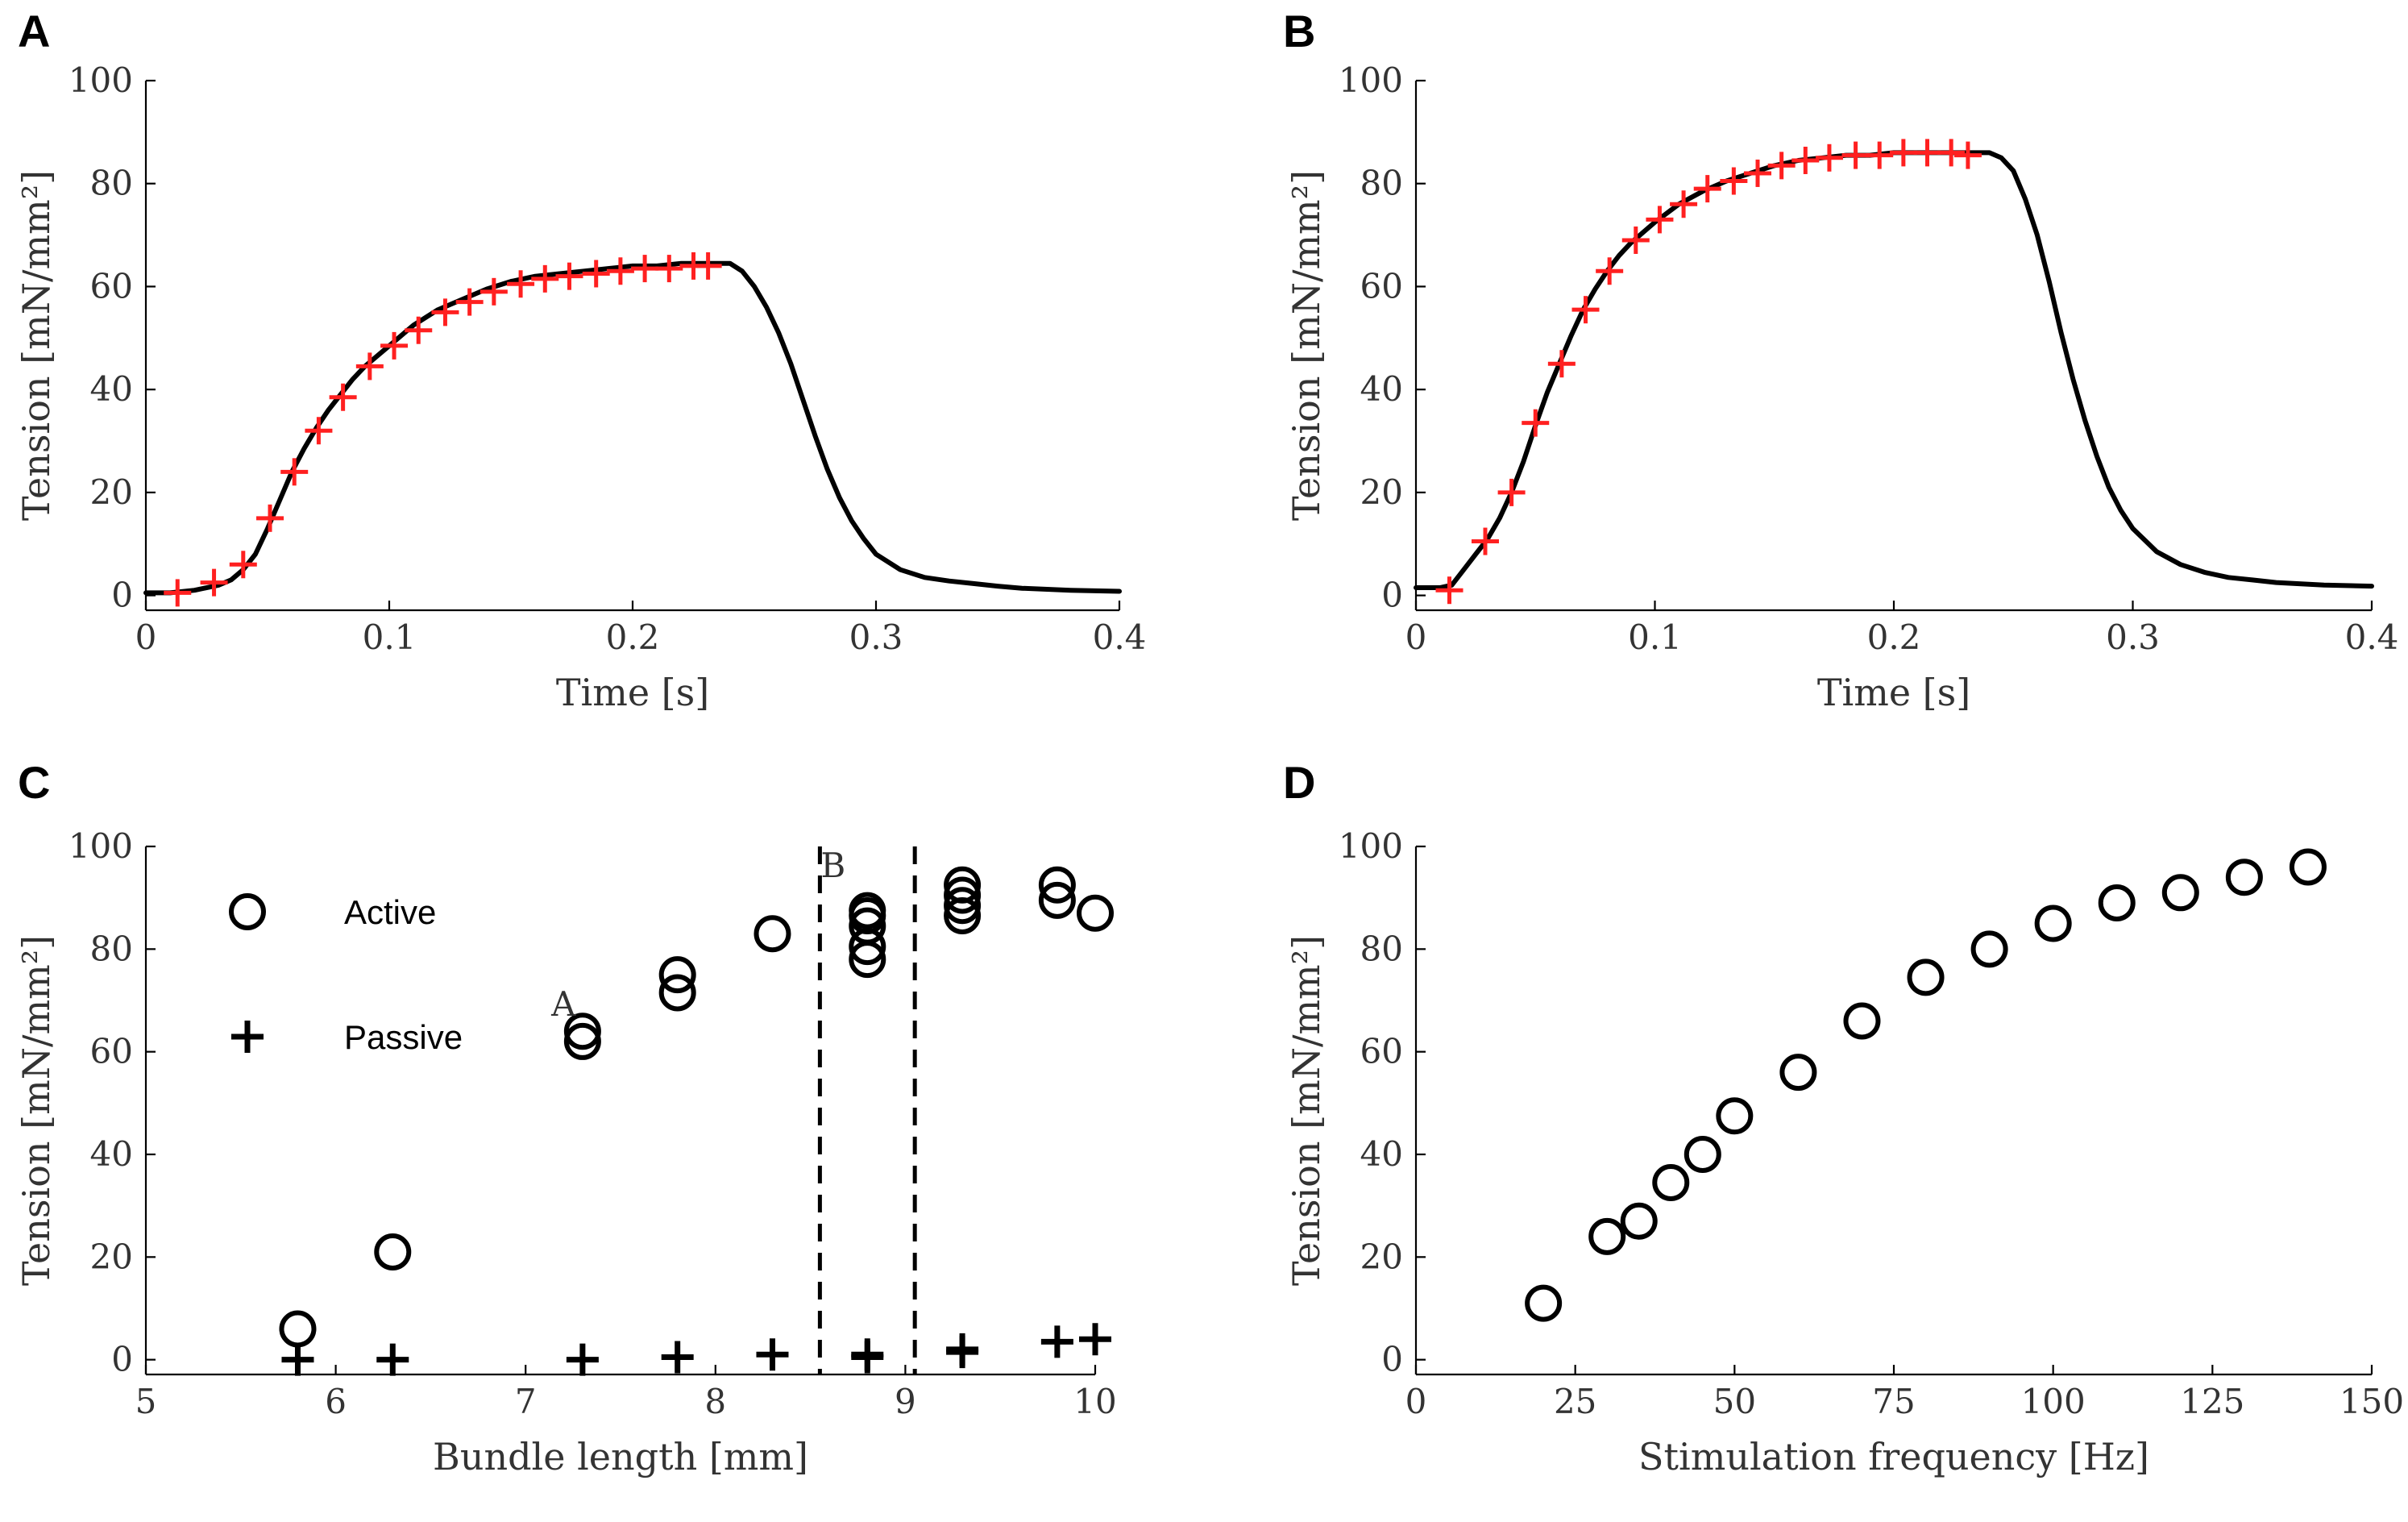 The image size is (2408, 1522). Describe the element at coordinates (1735, 1402) in the screenshot. I see `x-tick-label: 50` at that location.